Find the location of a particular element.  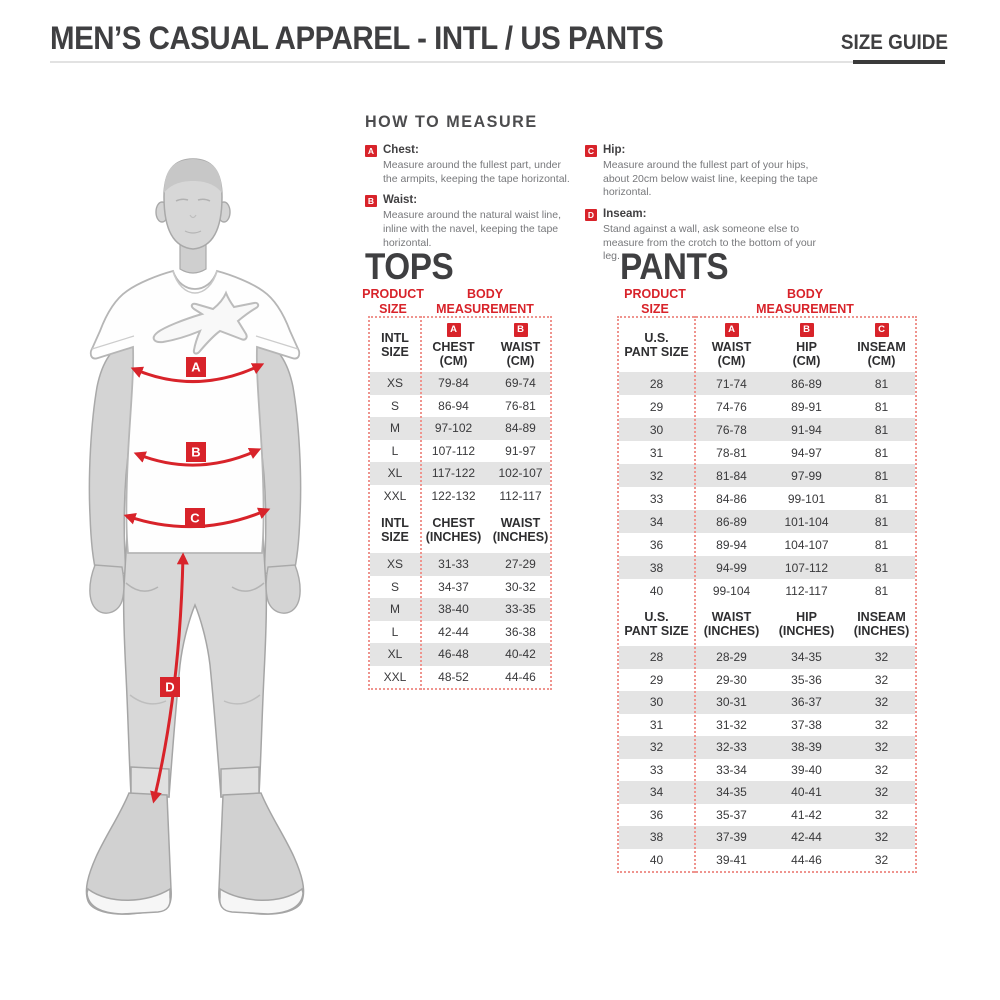

value-cell: 40-41 is located at coordinates (806, 792).